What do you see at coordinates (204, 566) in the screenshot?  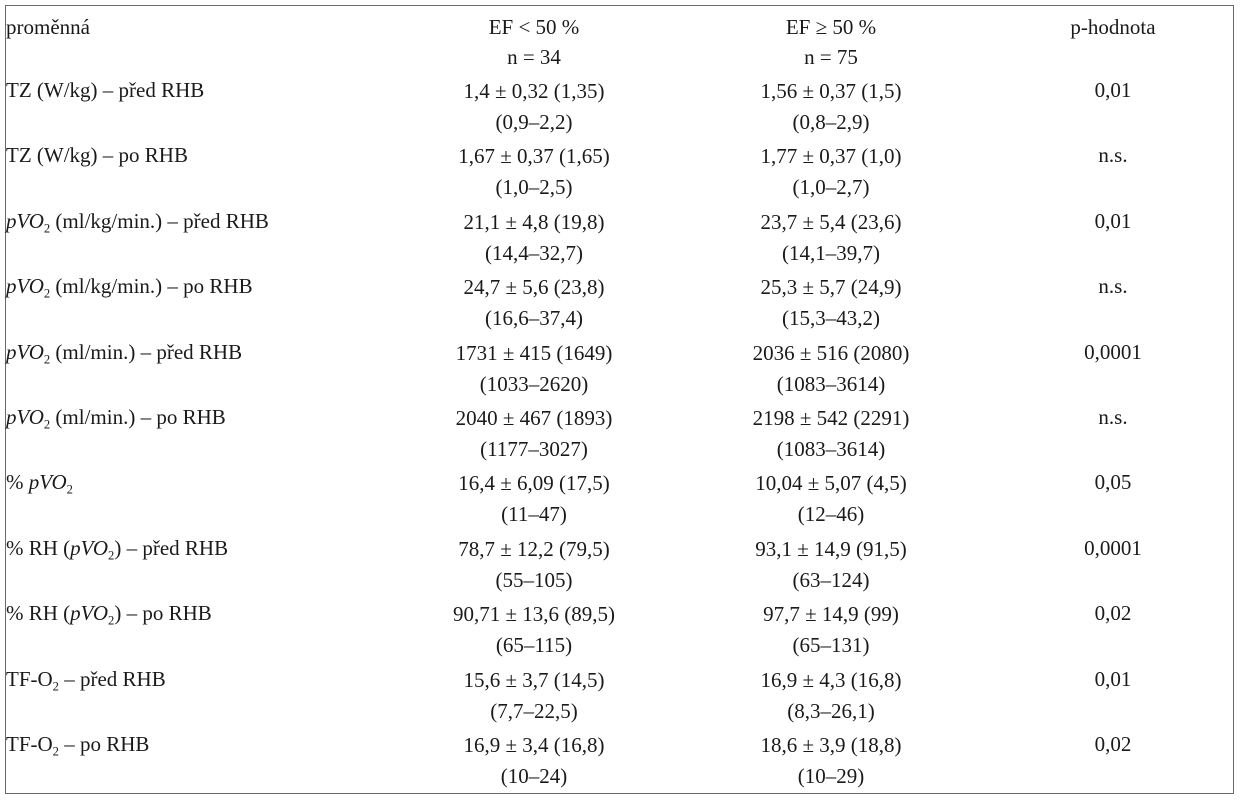 I see `variable-cell: % RH (pVO2) – před RHB` at bounding box center [204, 566].